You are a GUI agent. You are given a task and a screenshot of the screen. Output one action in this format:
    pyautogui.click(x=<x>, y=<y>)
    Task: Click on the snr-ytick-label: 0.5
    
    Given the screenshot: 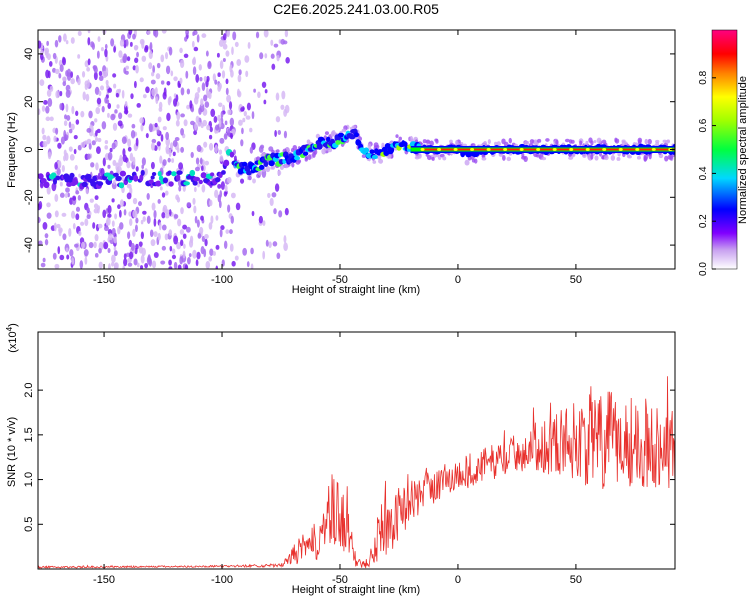 What is the action you would take?
    pyautogui.click(x=29, y=524)
    